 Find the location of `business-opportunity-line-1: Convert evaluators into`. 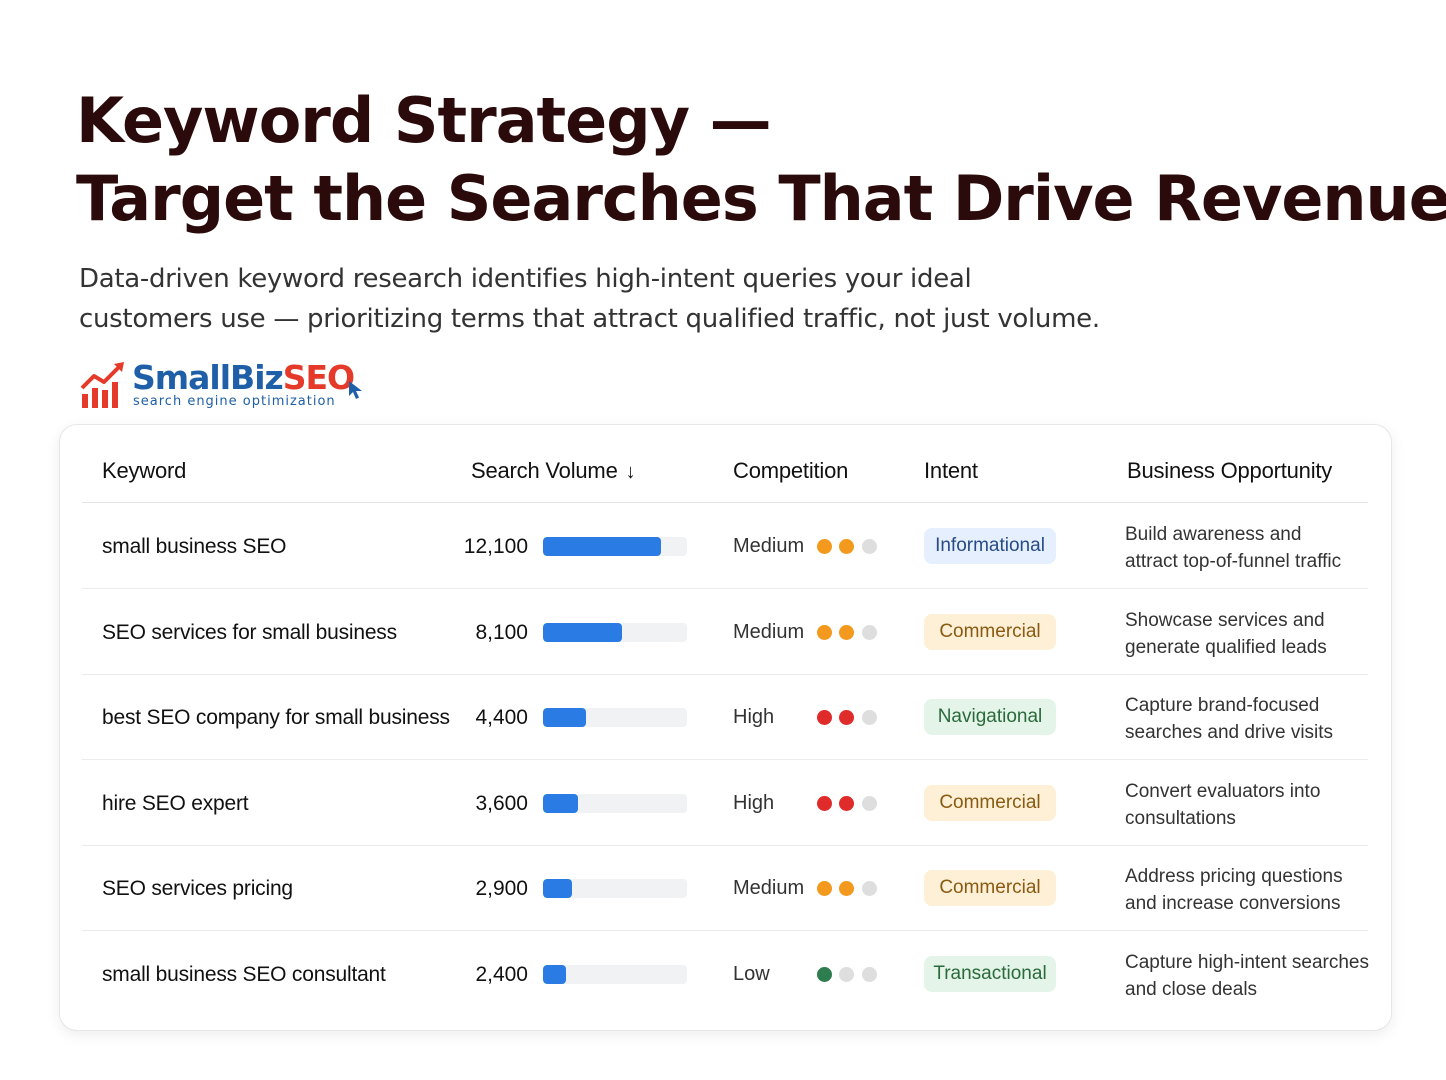

business-opportunity-line-1: Convert evaluators into is located at coordinates (1223, 791).